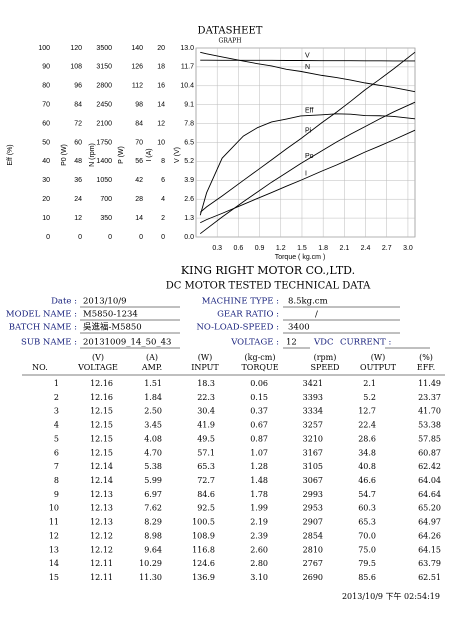 This screenshot has width=450, height=637. Describe the element at coordinates (78, 105) in the screenshot. I see `y-tick-label: 84` at that location.